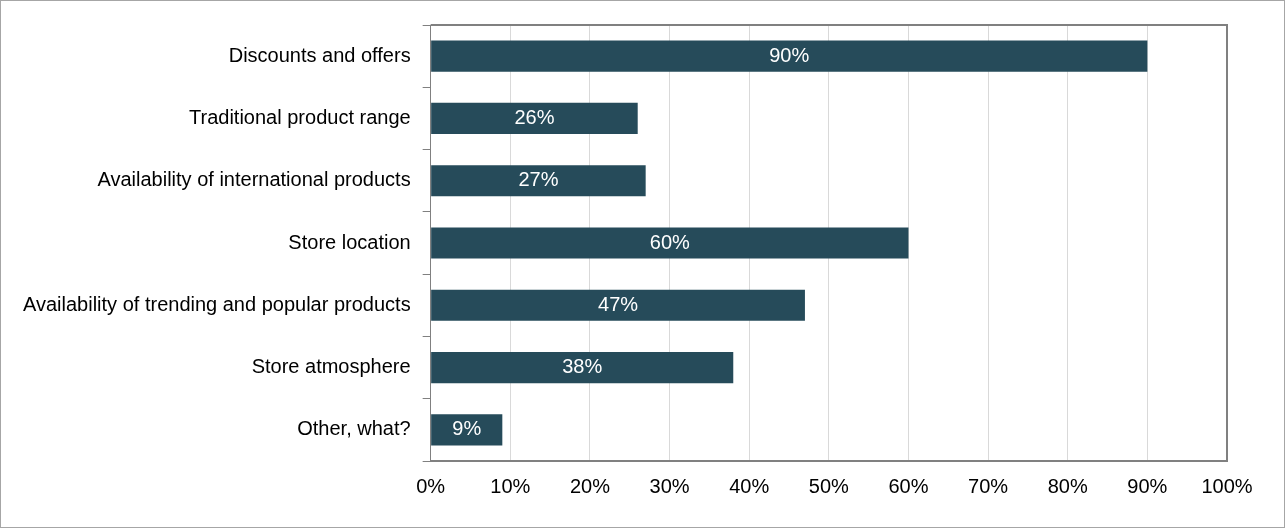 The image size is (1285, 528). I want to click on data-label: 26%, so click(534, 116).